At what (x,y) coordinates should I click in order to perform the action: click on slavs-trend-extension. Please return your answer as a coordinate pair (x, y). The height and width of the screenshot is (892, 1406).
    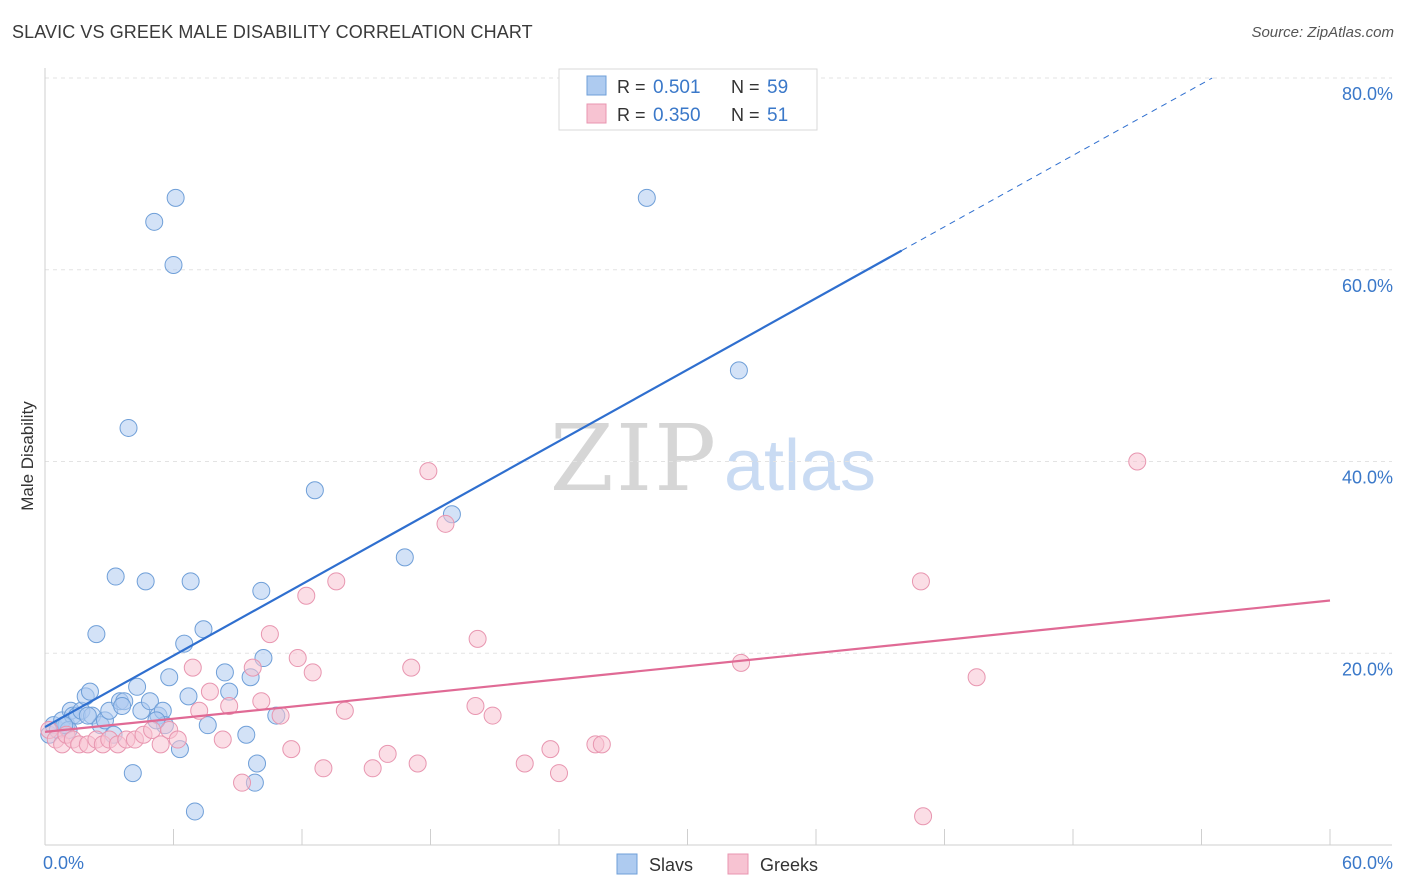
    Looking at the image, I should click on (1057, 164).